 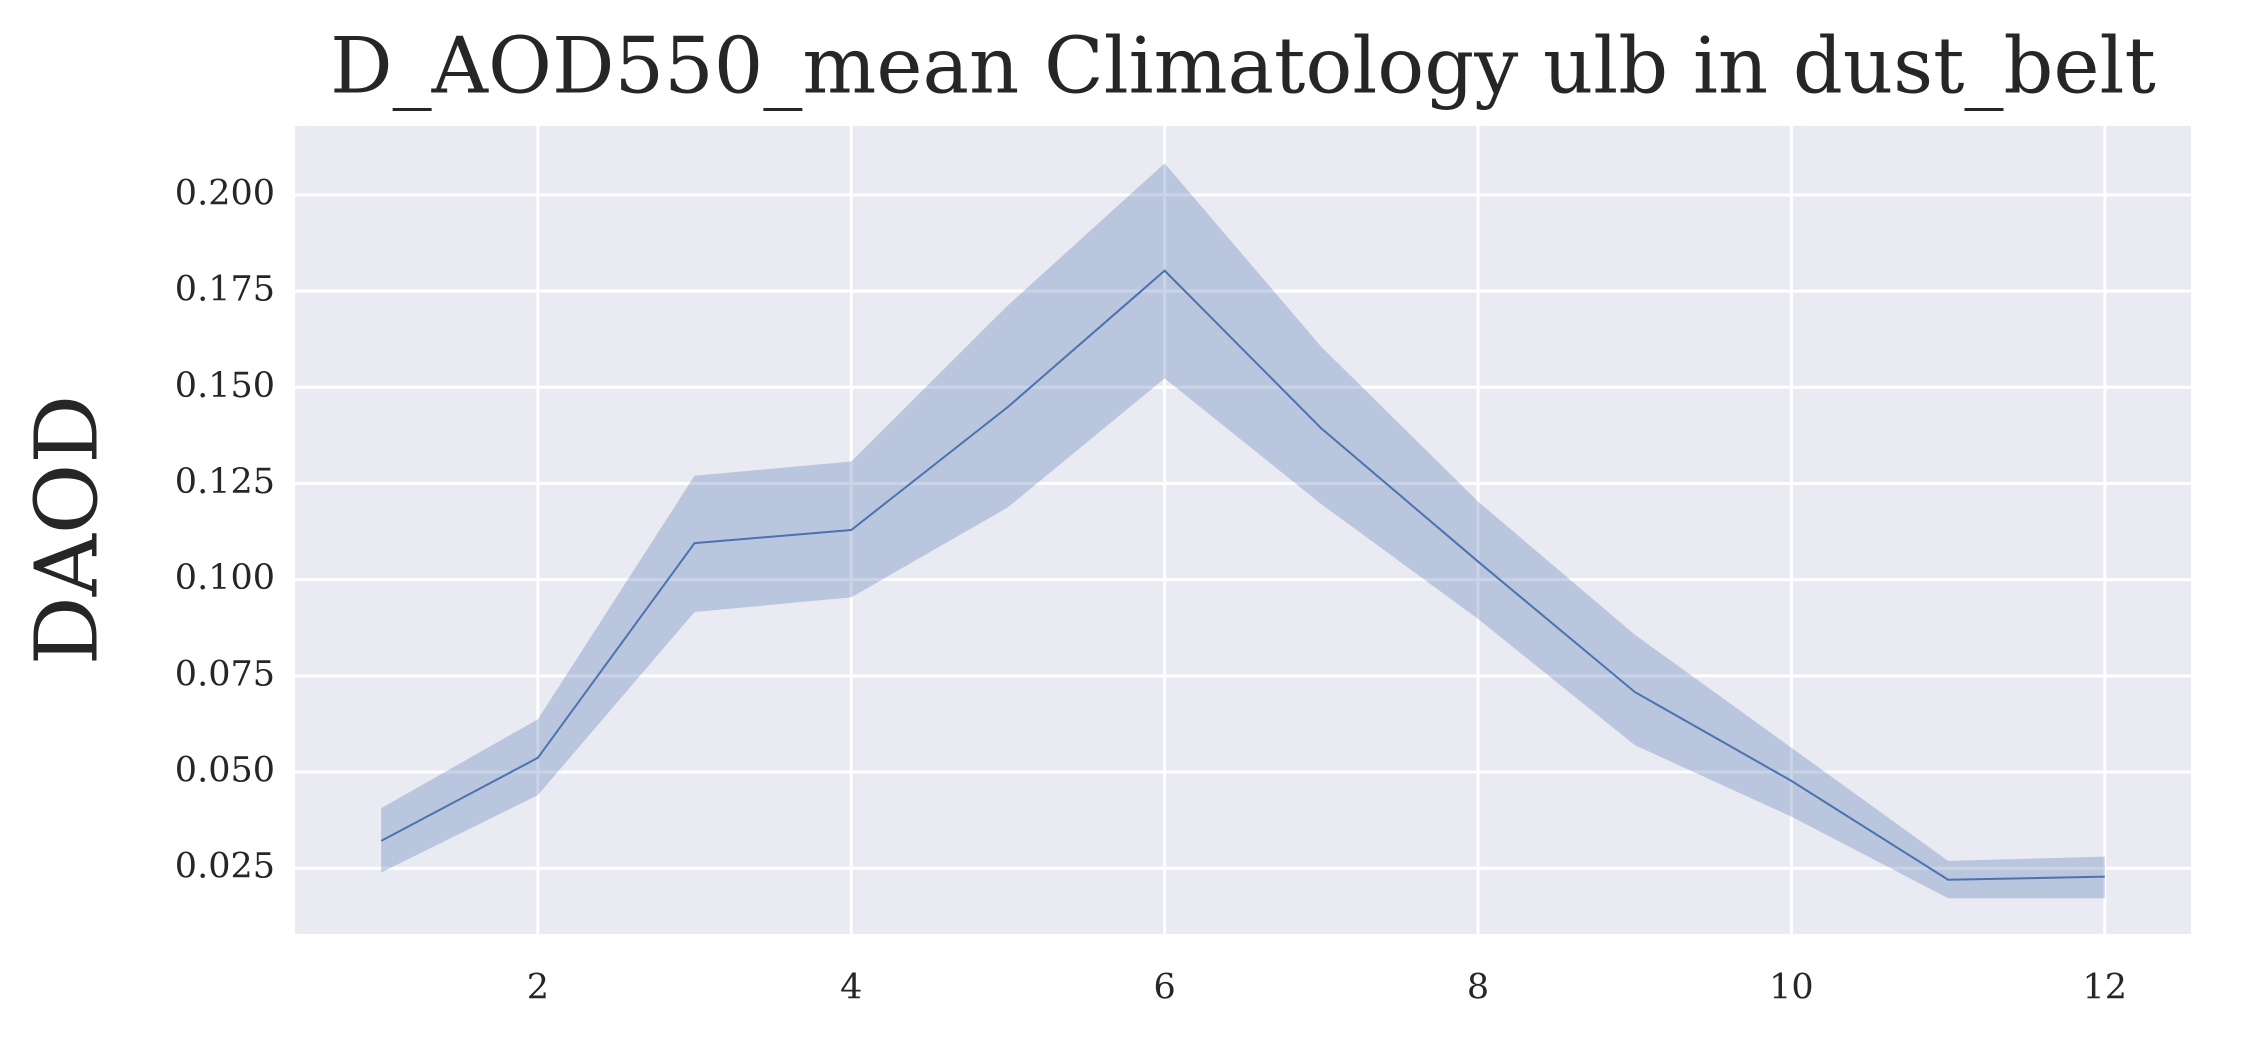 I want to click on y-tick-label: 0.150, so click(x=225, y=386).